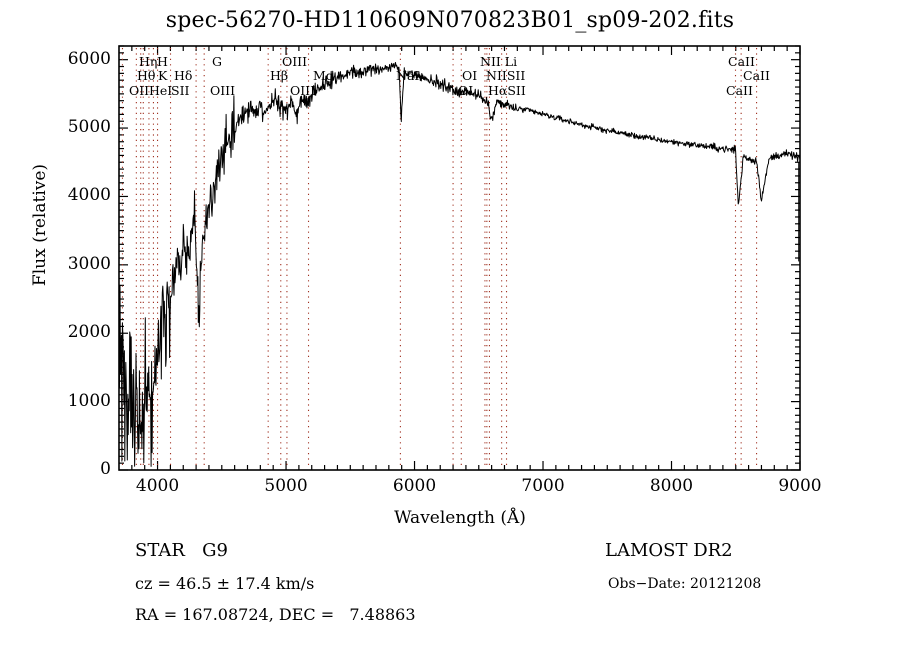 Image resolution: width=900 pixels, height=650 pixels. Describe the element at coordinates (161, 90) in the screenshot. I see `spectral-line-label: HeI` at that location.